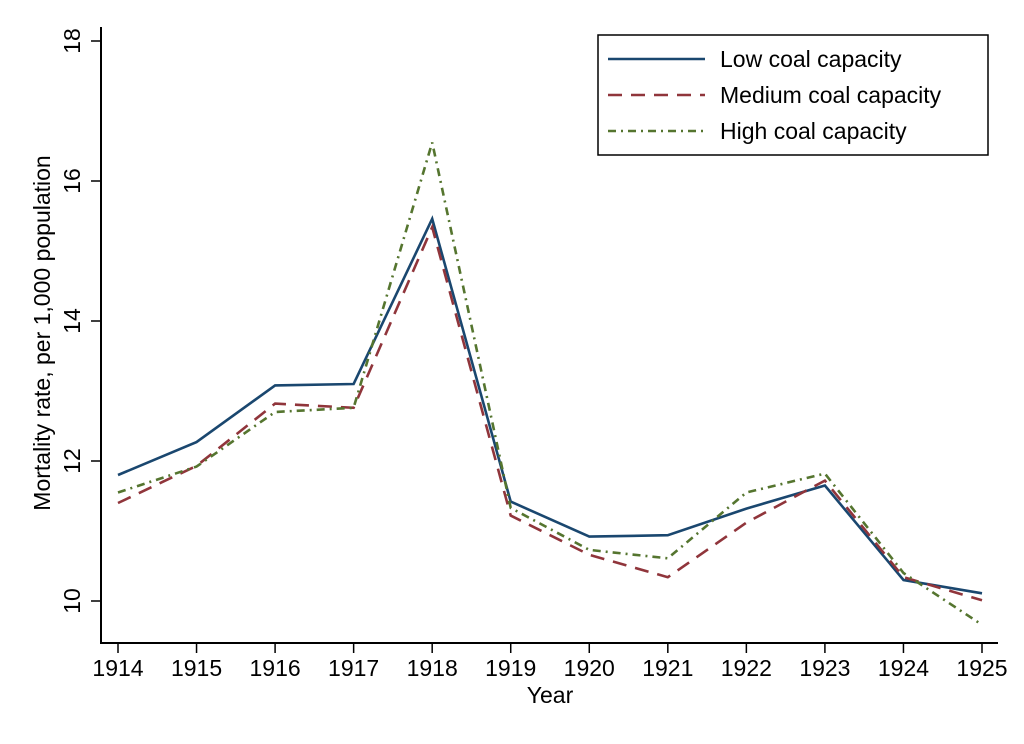  I want to click on y-tick-label: 12, so click(72, 461).